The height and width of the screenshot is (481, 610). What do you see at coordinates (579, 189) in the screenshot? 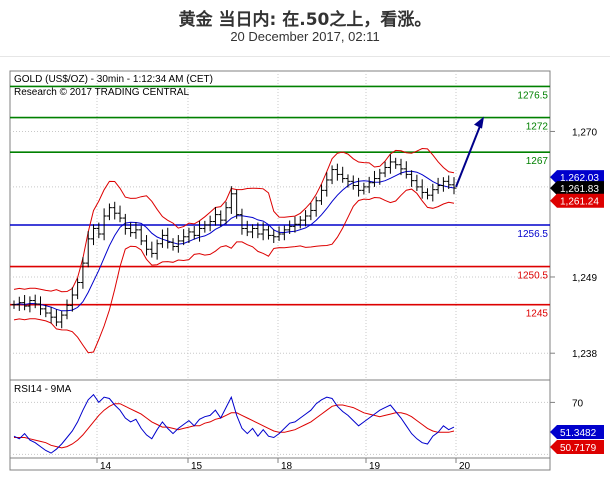
I see `price-tag-label: 1,261.83` at bounding box center [579, 189].